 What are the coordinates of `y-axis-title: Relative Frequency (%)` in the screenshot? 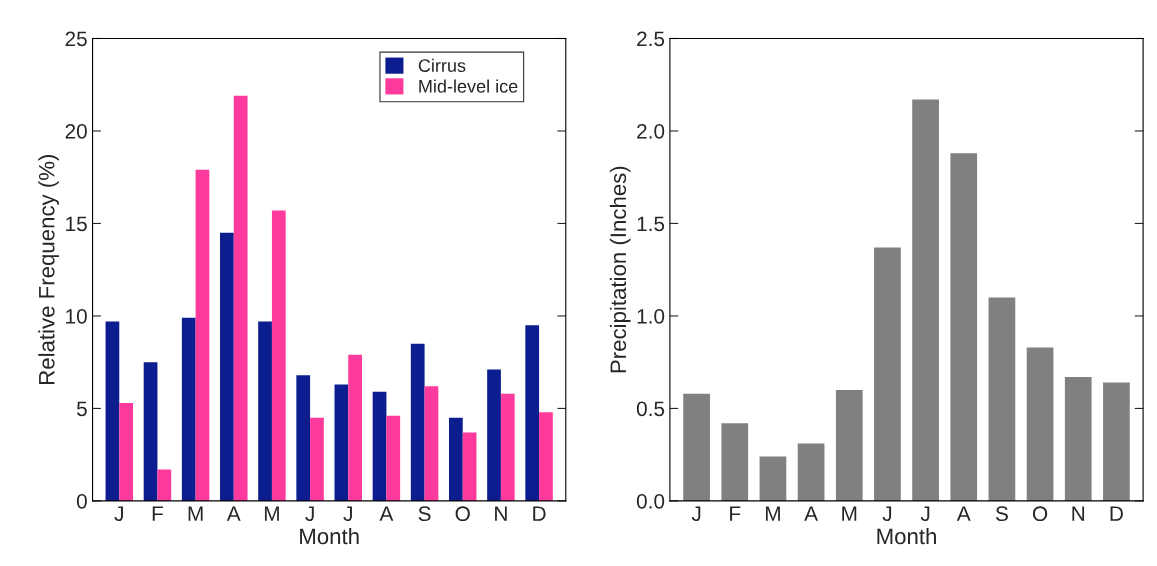 It's located at (48, 269).